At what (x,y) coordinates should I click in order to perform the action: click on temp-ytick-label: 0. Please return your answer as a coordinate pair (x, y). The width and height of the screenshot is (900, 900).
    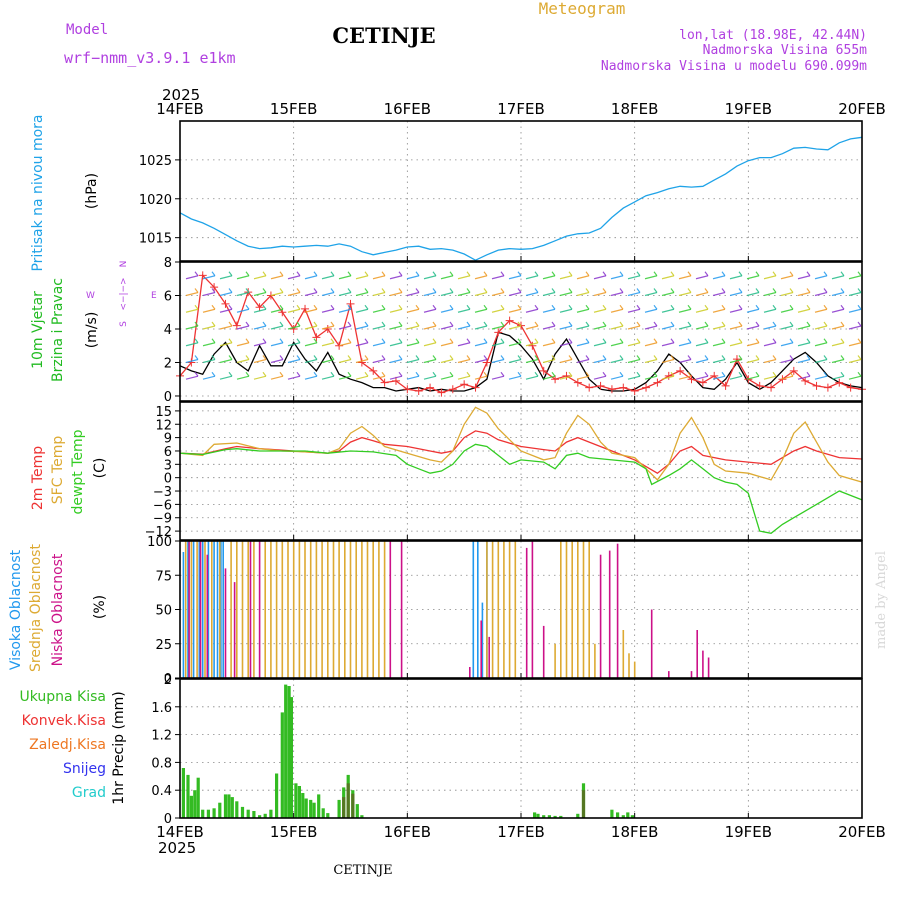
    Looking at the image, I should click on (168, 479).